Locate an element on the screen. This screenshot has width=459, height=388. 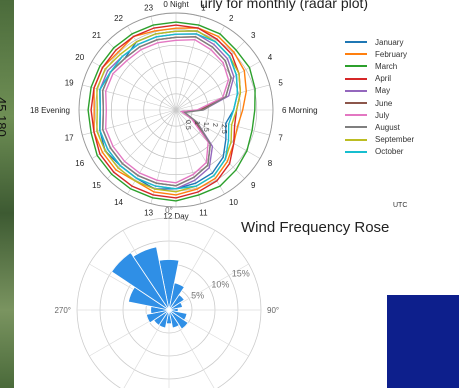
satellite-map-strip is located at coordinates (7, 194).